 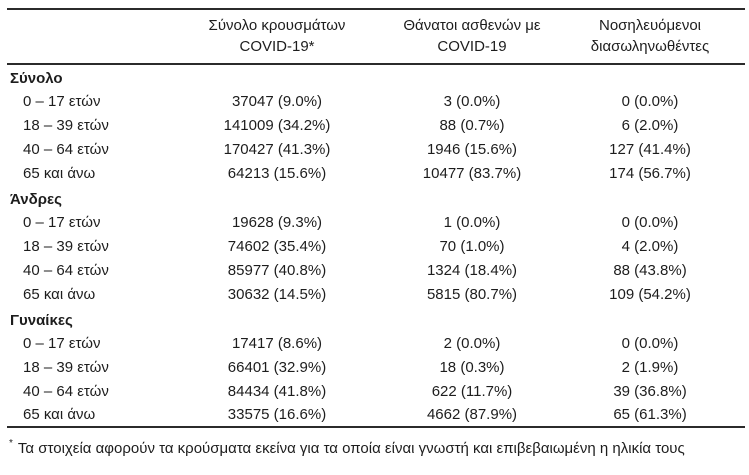 I want to click on intubated-cell: 109 (54.2%), so click(x=650, y=294).